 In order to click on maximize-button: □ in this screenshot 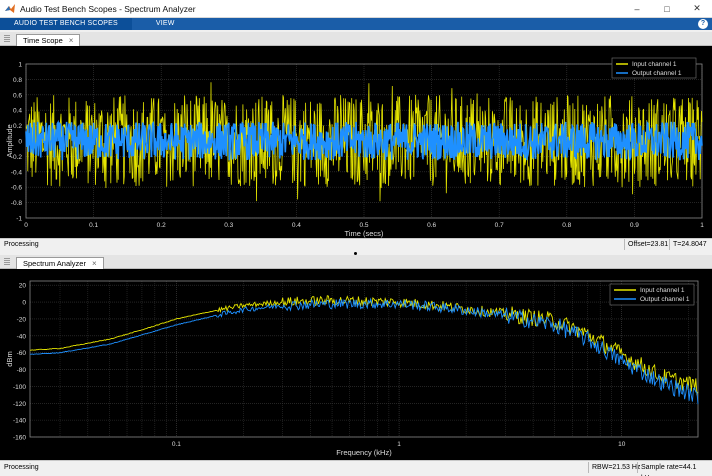, I will do `click(667, 8)`.